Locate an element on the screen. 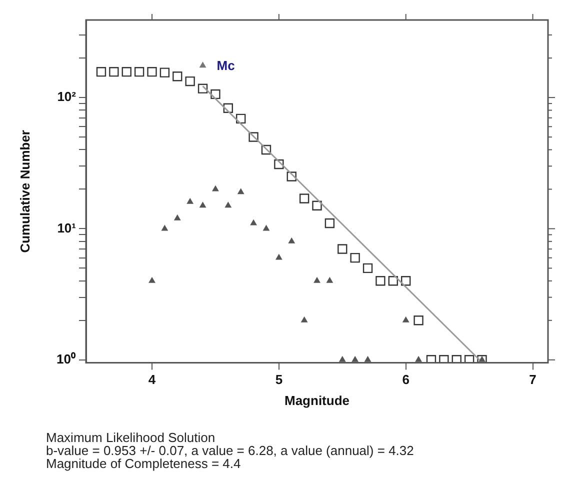 This screenshot has height=493, width=585. x-tick-label: 7 is located at coordinates (532, 380).